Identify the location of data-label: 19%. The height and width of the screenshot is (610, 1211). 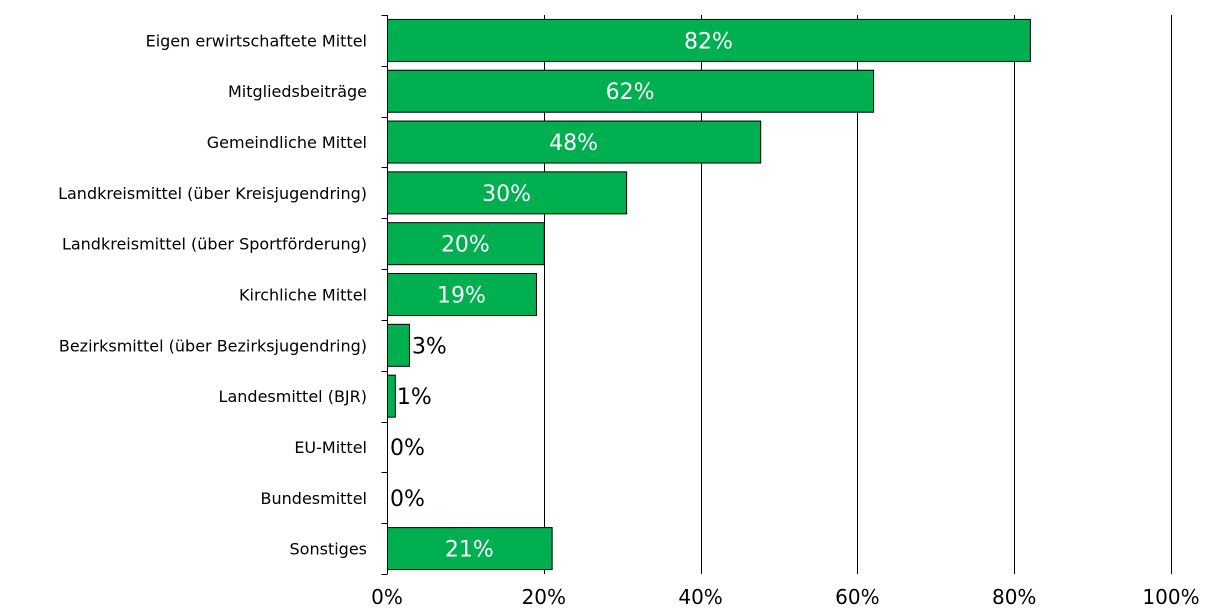
(461, 296).